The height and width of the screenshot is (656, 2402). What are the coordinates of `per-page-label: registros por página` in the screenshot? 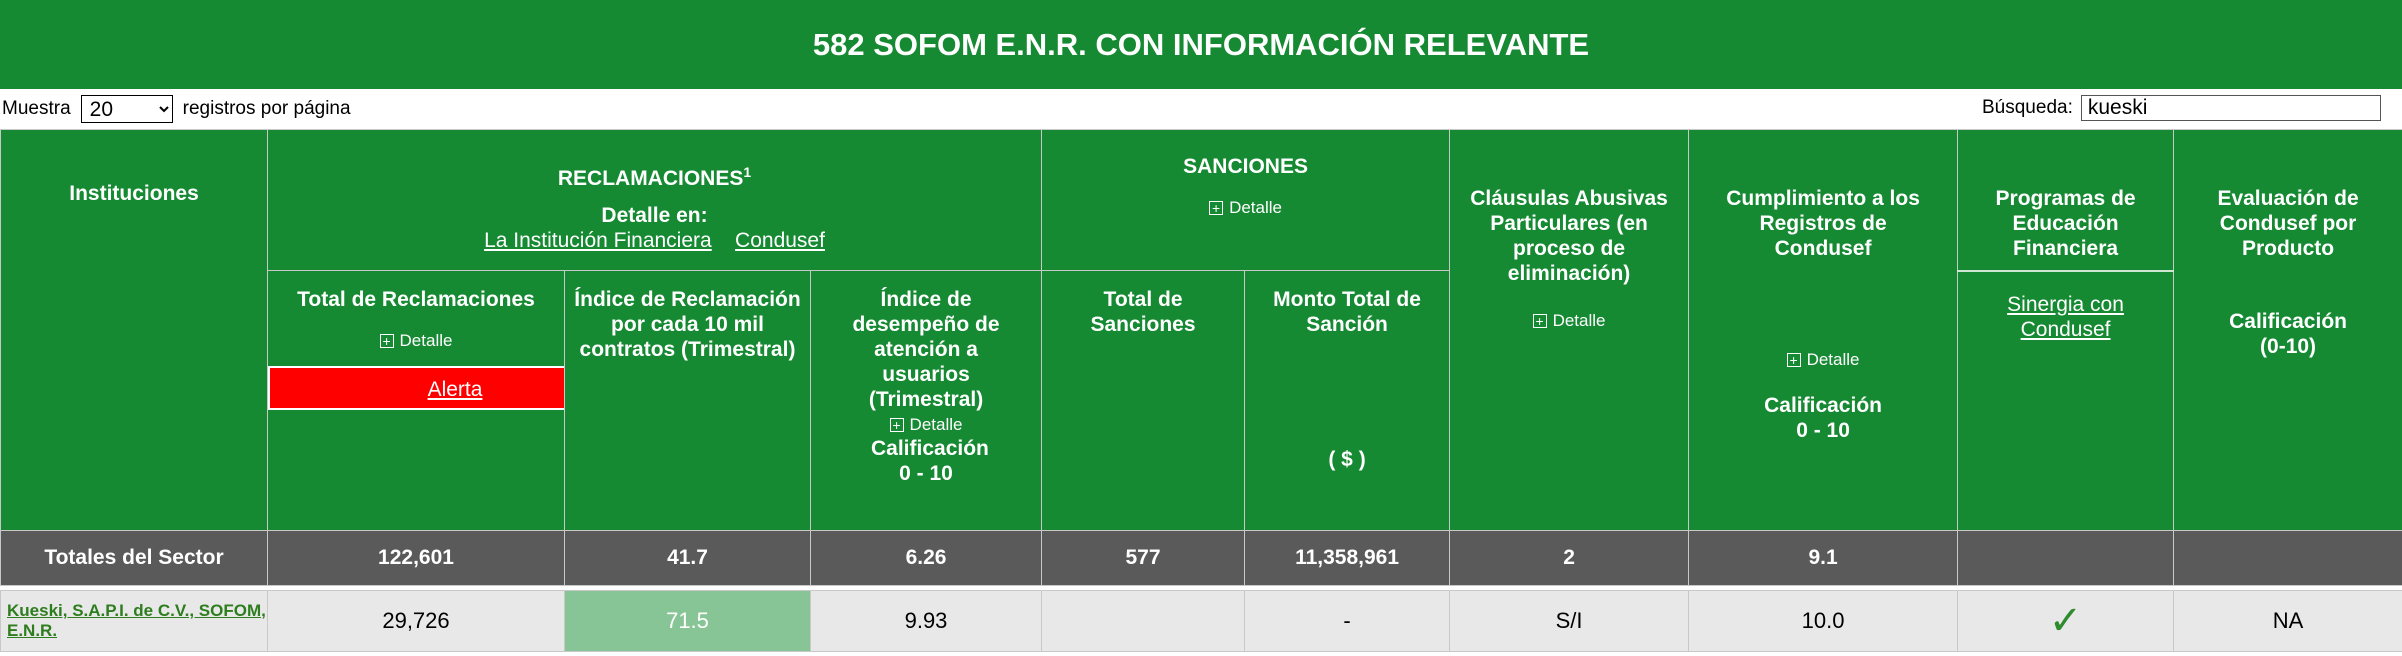 It's located at (266, 108).